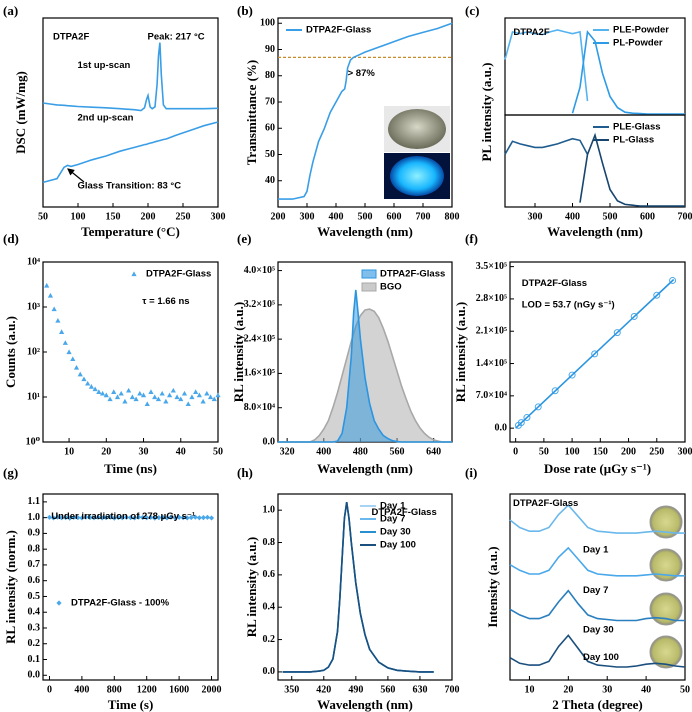  What do you see at coordinates (597, 704) in the screenshot?
I see `x-axis-label: 2 Theta (degree)` at bounding box center [597, 704].